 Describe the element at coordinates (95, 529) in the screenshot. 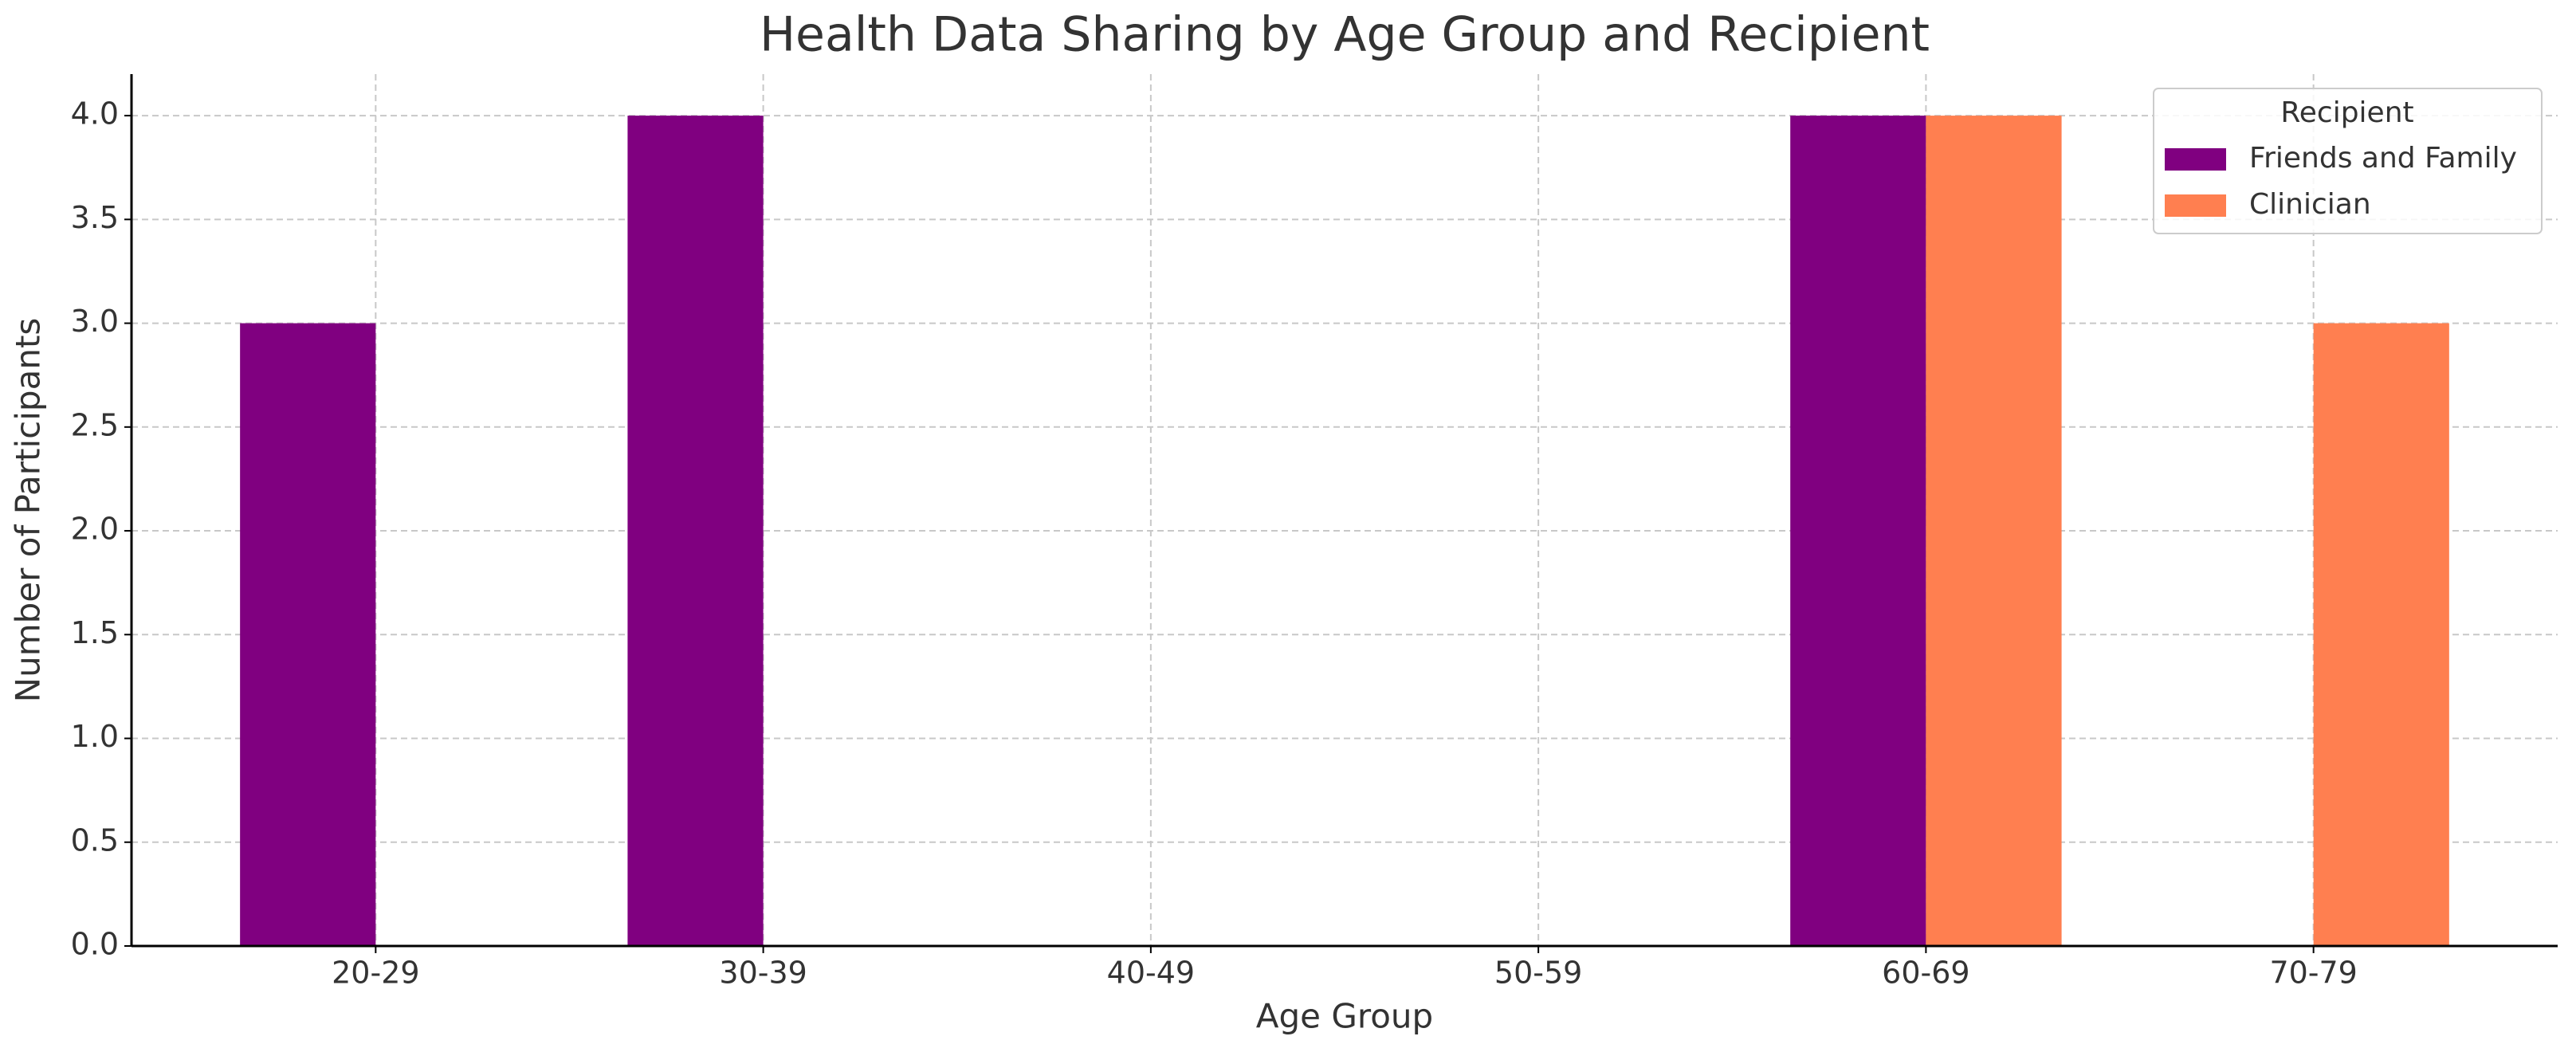

I see `y-tick-label: 2.0` at that location.